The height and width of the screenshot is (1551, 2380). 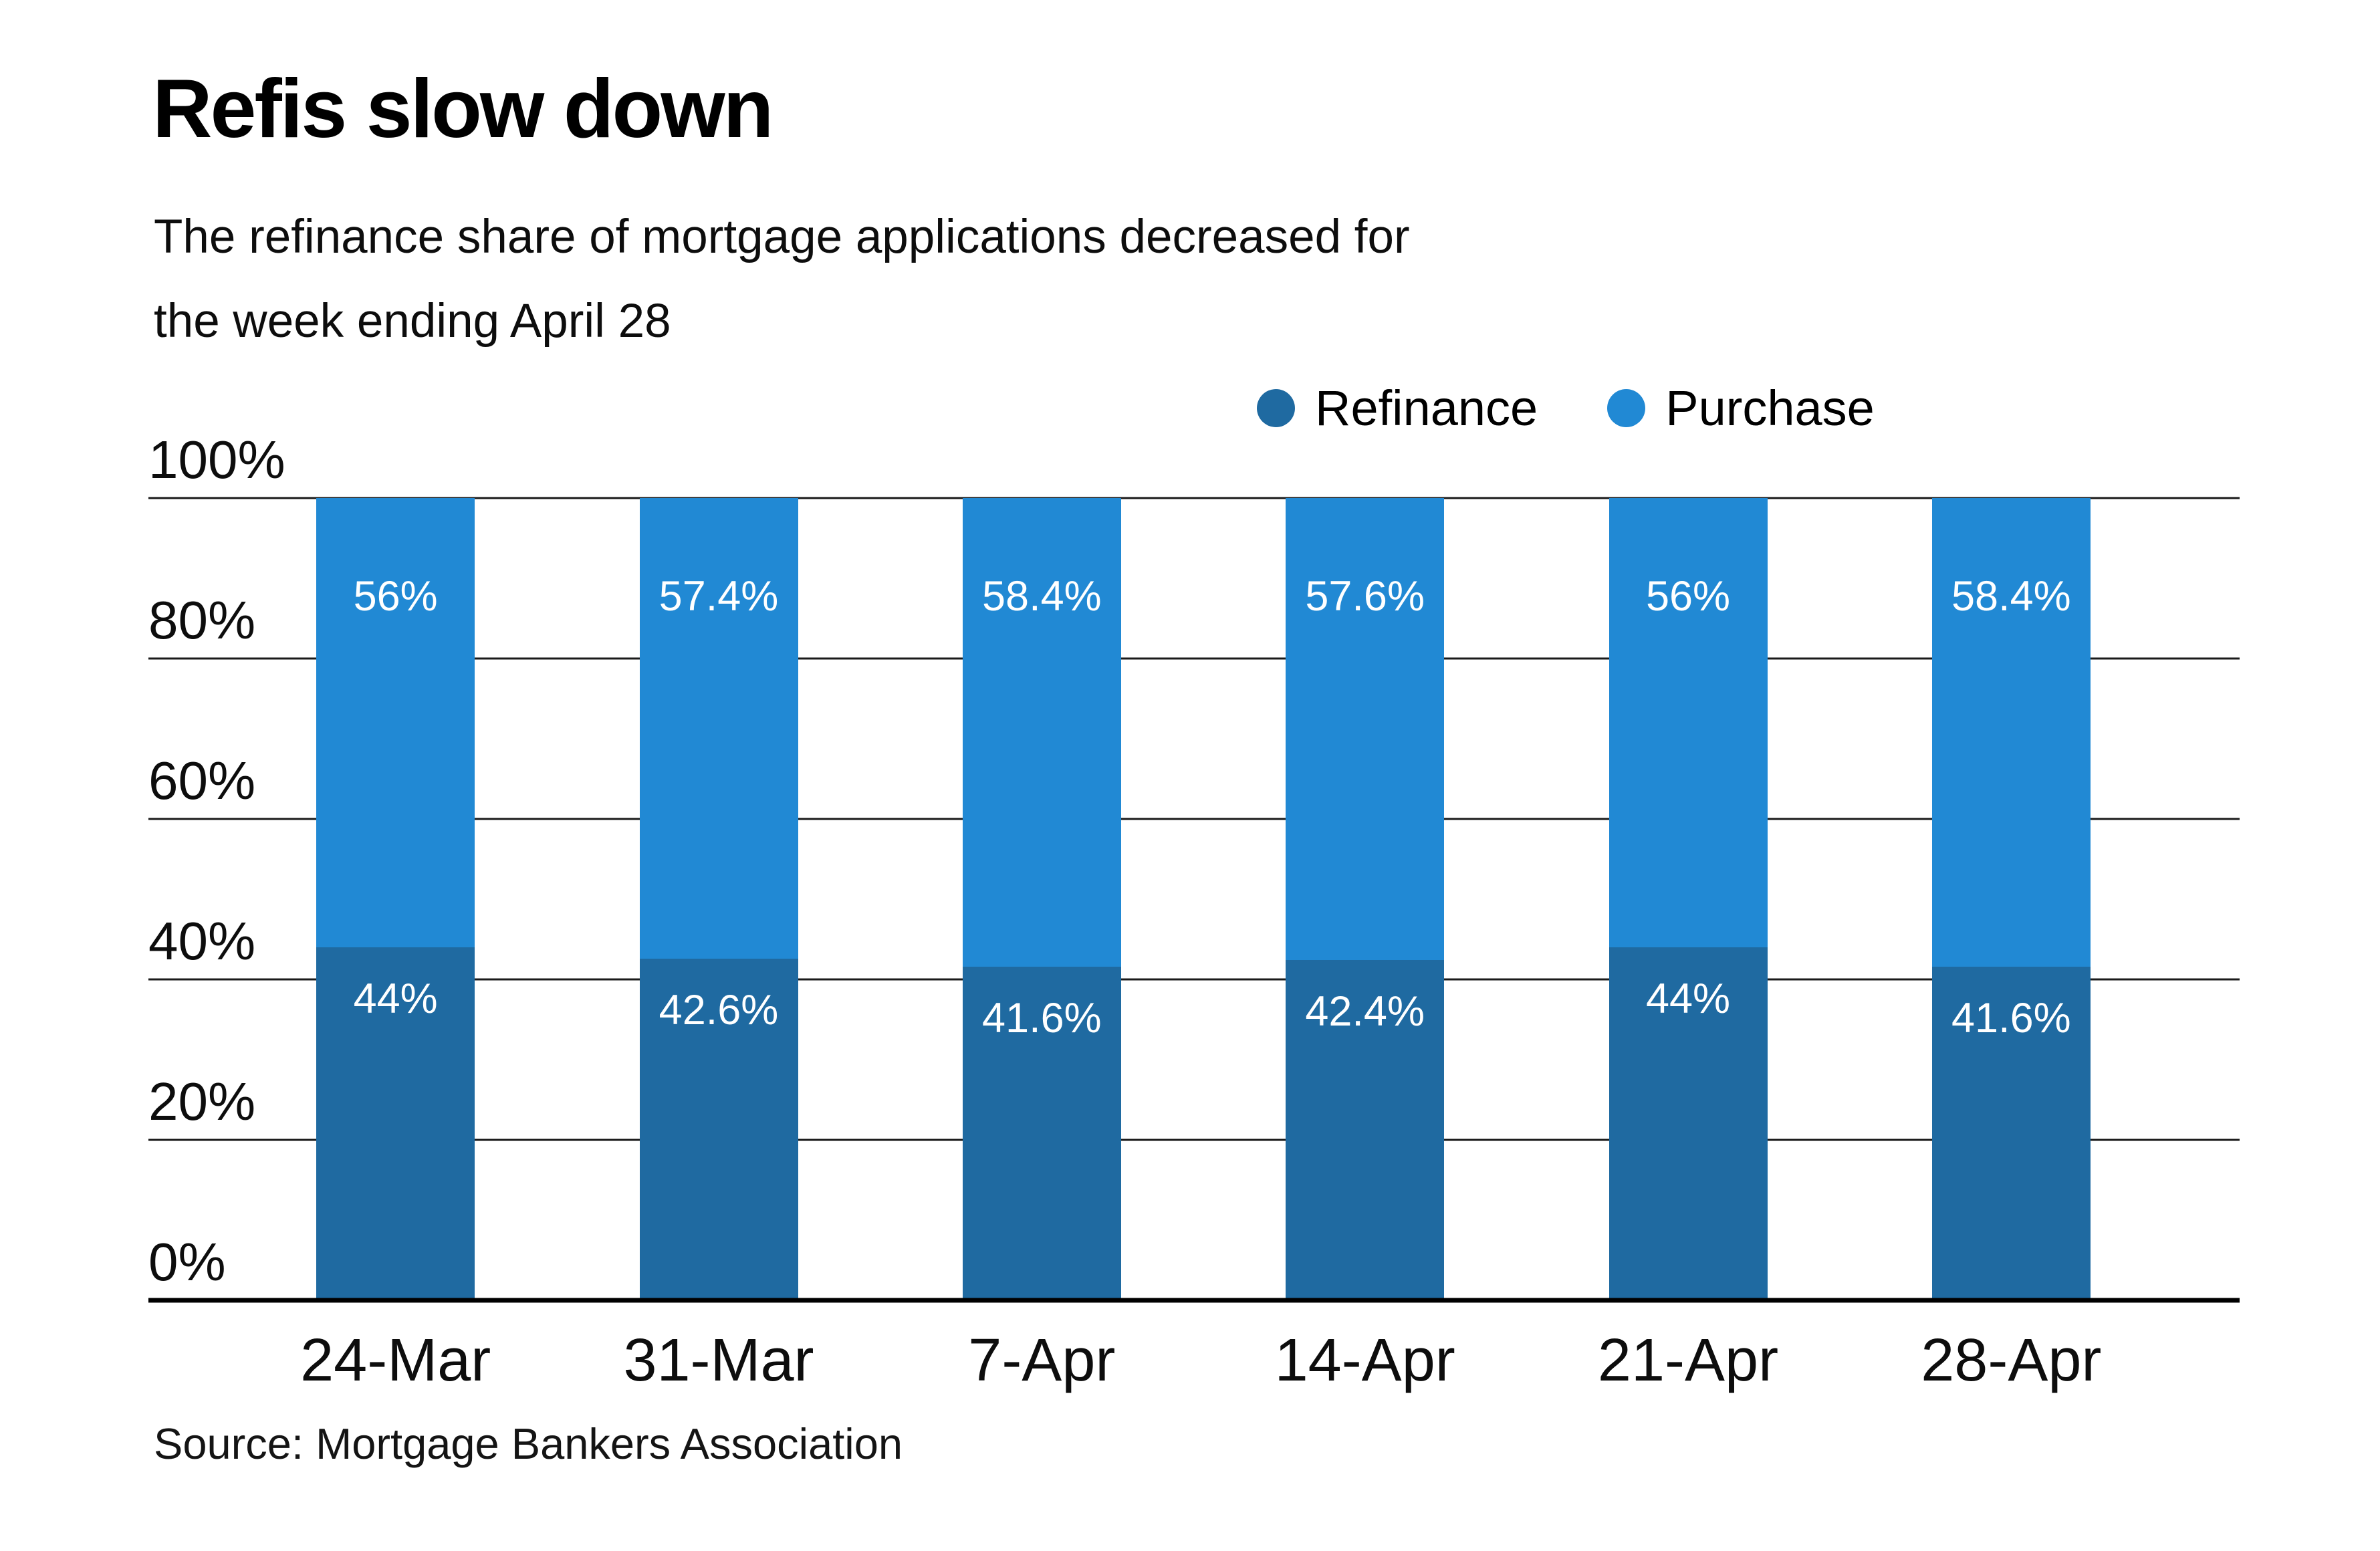 I want to click on chart-title: Refis slow down, so click(x=463, y=109).